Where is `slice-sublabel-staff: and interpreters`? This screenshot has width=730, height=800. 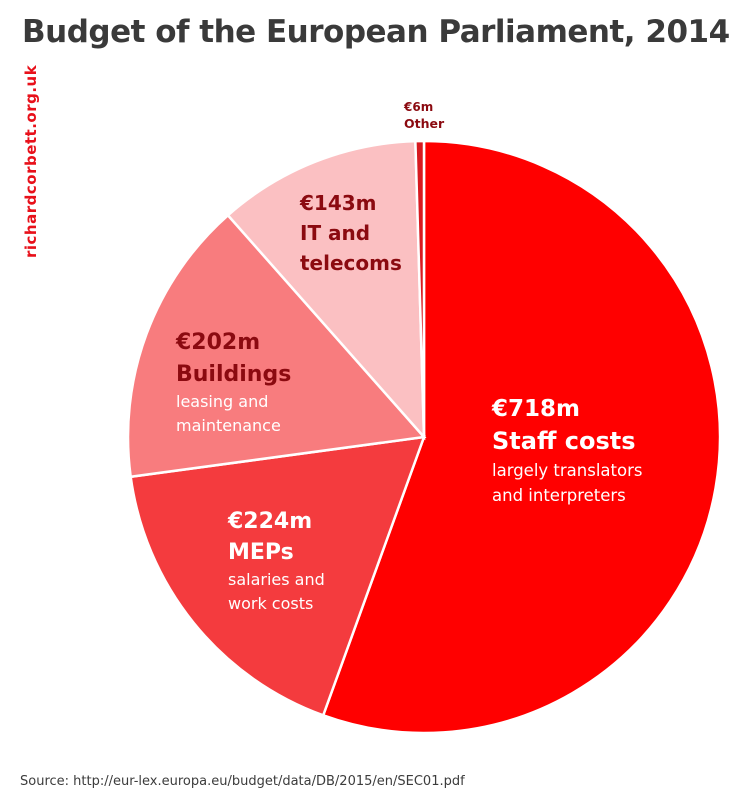 slice-sublabel-staff: and interpreters is located at coordinates (559, 495).